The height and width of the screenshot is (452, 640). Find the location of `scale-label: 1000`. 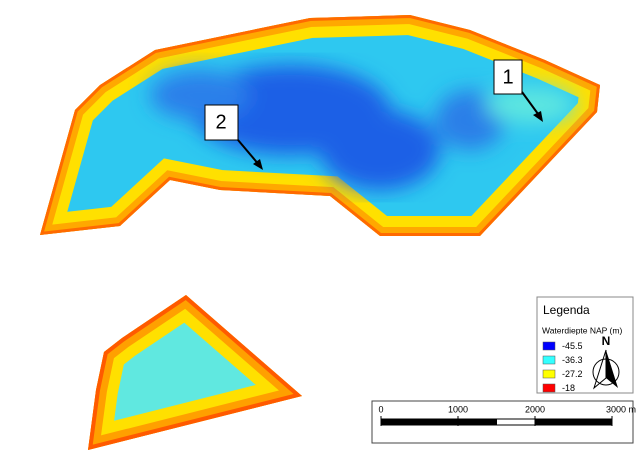

scale-label: 1000 is located at coordinates (458, 409).